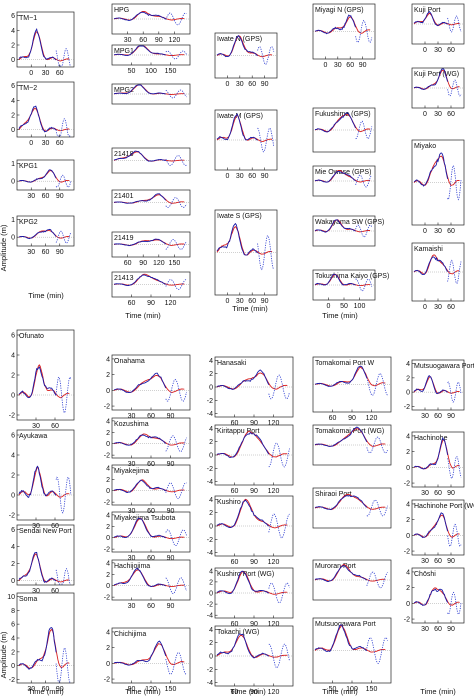  What do you see at coordinates (46, 691) in the screenshot?
I see `xlabel-col1-bottom: Time (min)` at bounding box center [46, 691].